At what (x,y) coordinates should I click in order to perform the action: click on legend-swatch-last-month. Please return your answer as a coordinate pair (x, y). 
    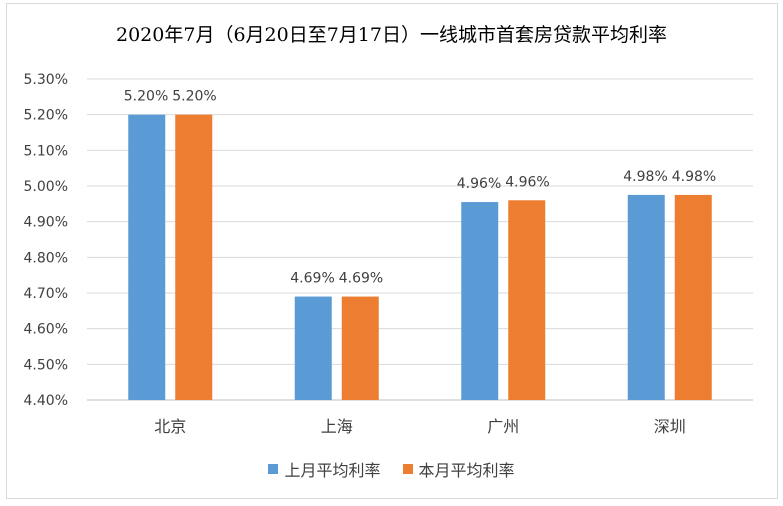
    Looking at the image, I should click on (273, 469).